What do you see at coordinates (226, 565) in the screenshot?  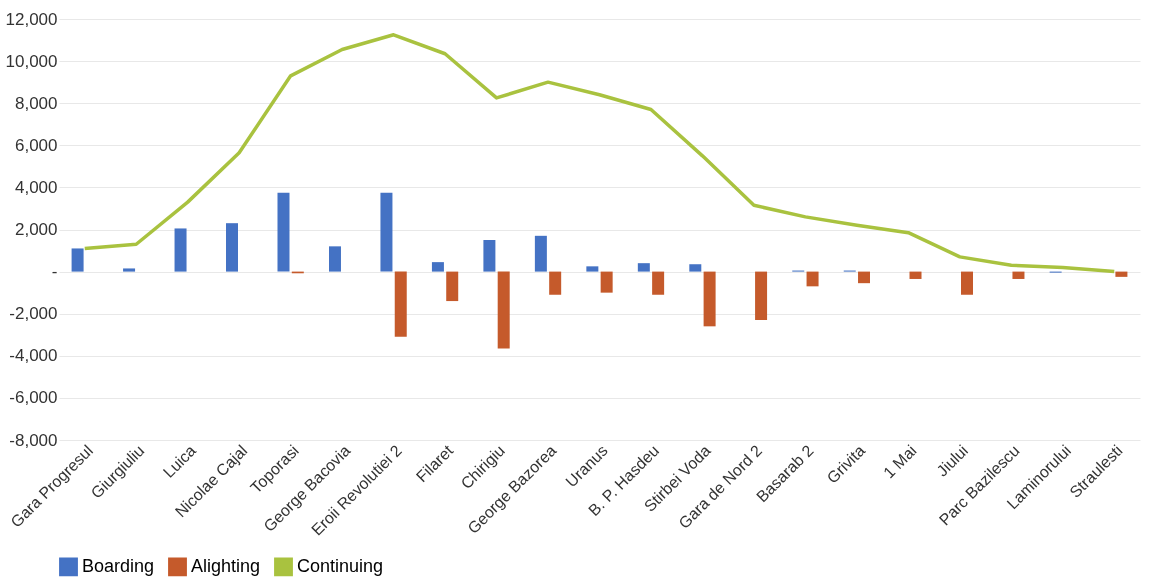 I see `legend-label: Alighting` at bounding box center [226, 565].